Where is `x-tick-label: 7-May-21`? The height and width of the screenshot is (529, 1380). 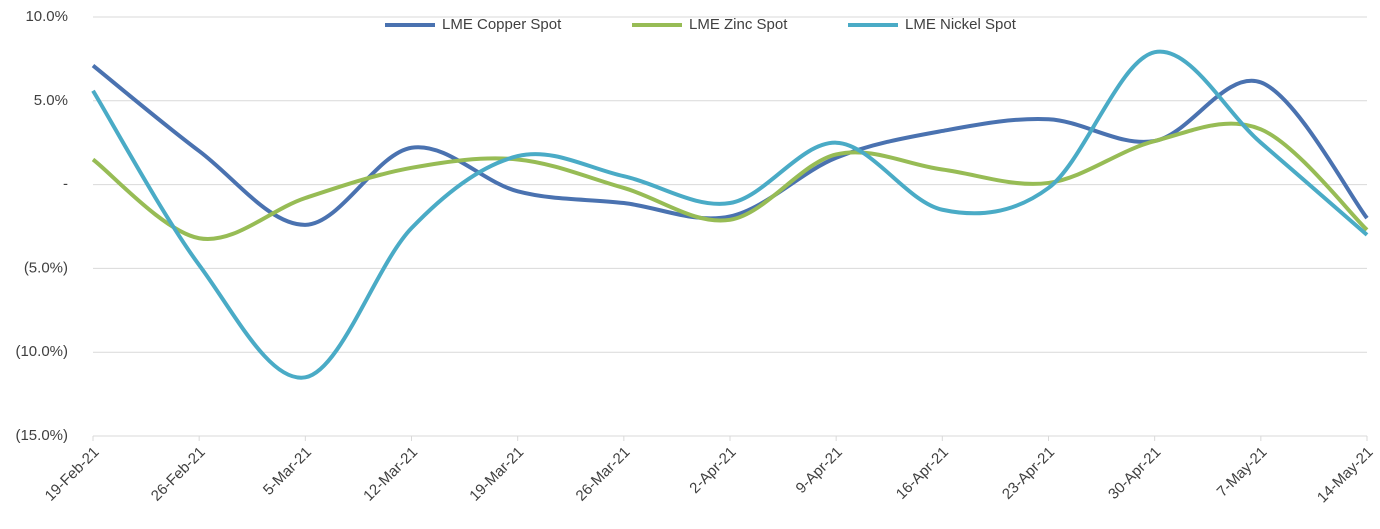 x-tick-label: 7-May-21 is located at coordinates (1242, 472).